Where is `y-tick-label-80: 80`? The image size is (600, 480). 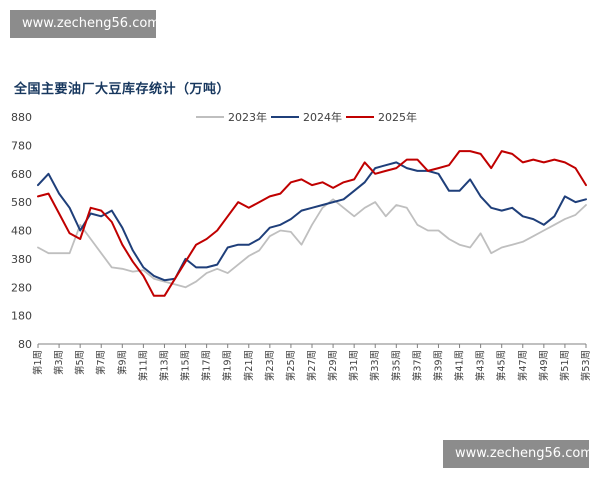
y-tick-label-80: 80 is located at coordinates (25, 344).